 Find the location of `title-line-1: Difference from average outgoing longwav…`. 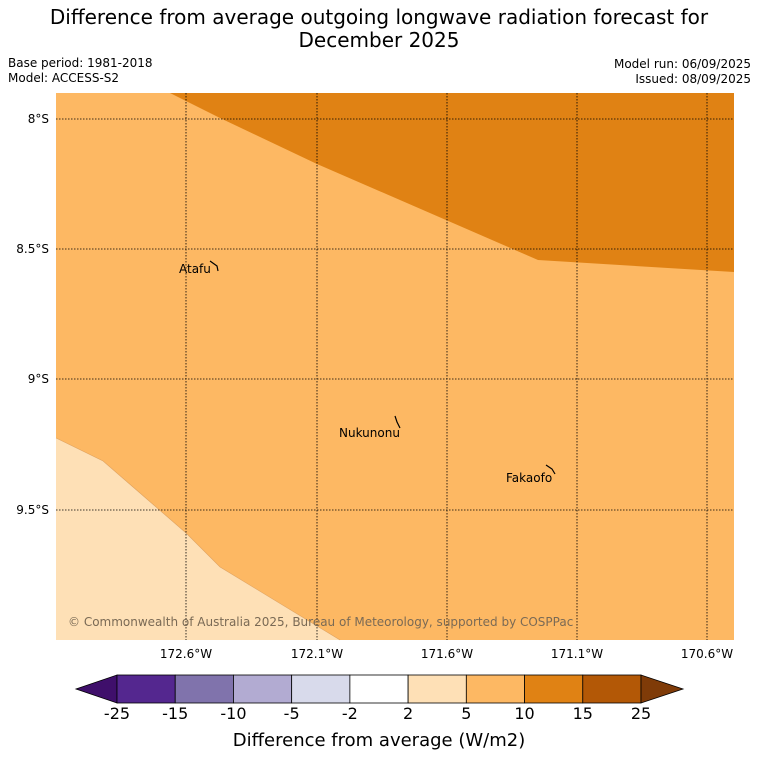

title-line-1: Difference from average outgoing longwav… is located at coordinates (379, 17).